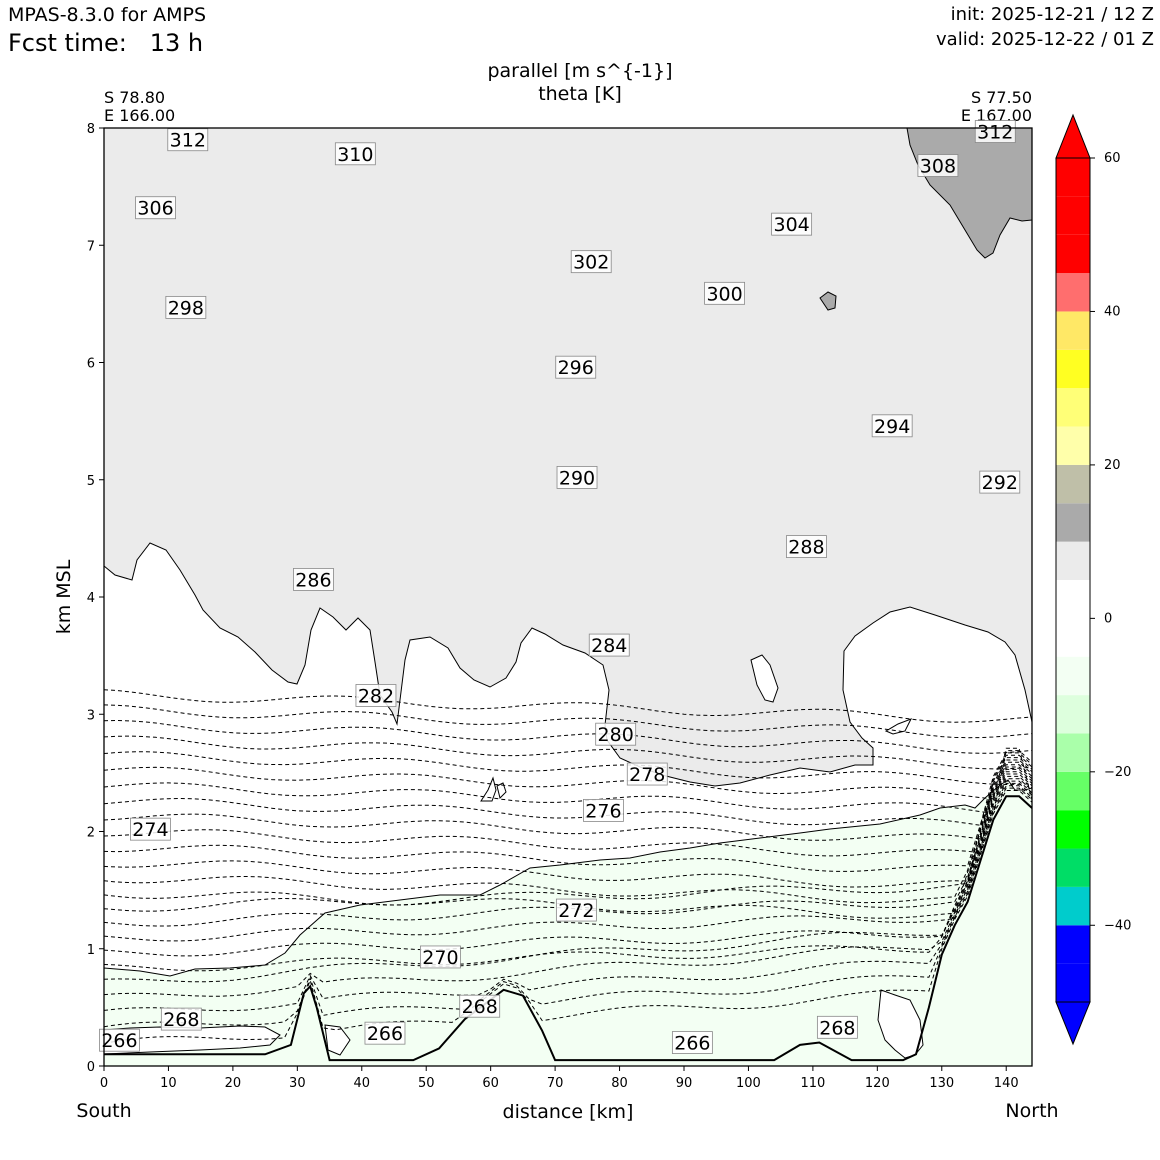  I want to click on x-tick-label: 40, so click(362, 1083).